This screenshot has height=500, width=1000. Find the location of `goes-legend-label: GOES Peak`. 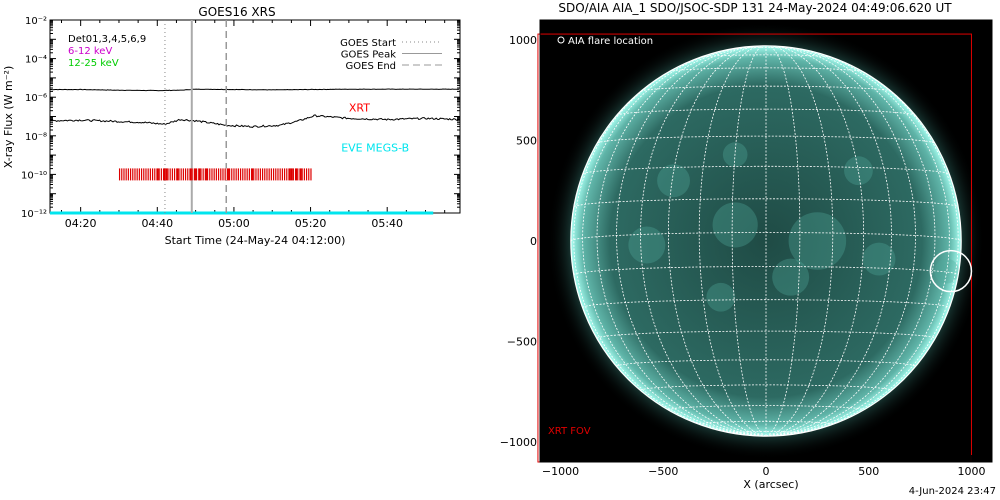

goes-legend-label: GOES Peak is located at coordinates (368, 55).